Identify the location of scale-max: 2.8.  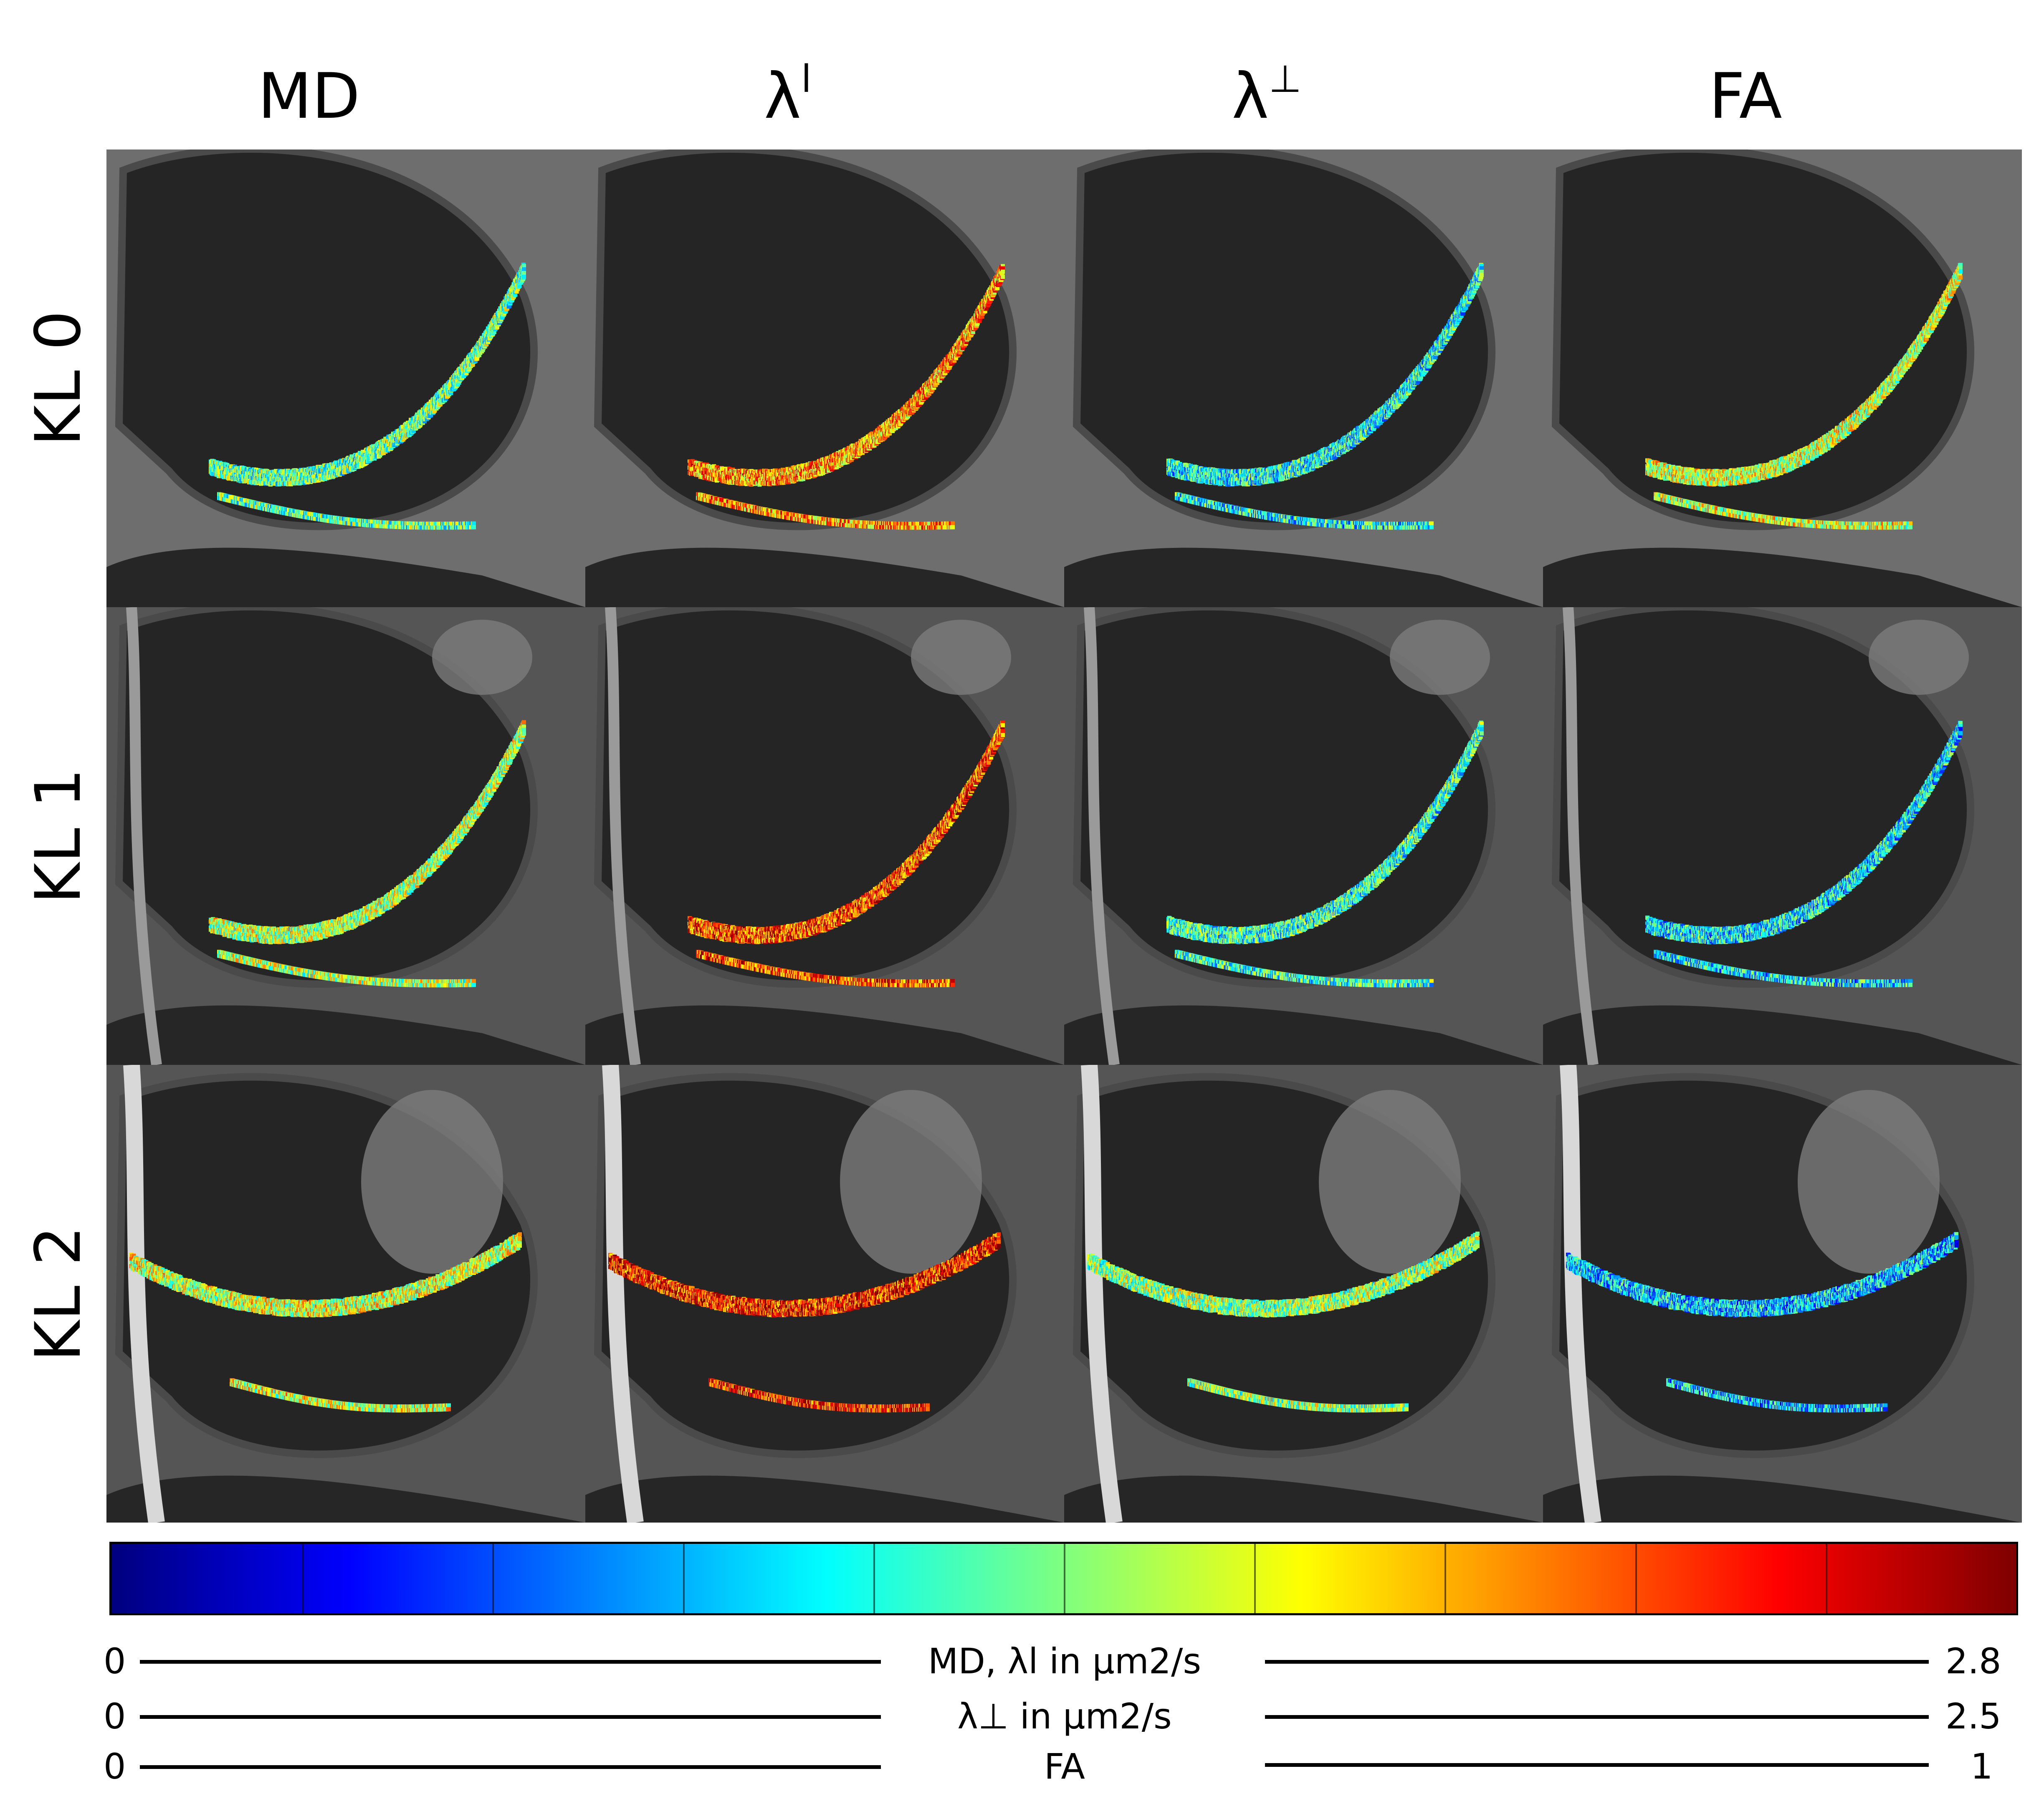
(1973, 1661).